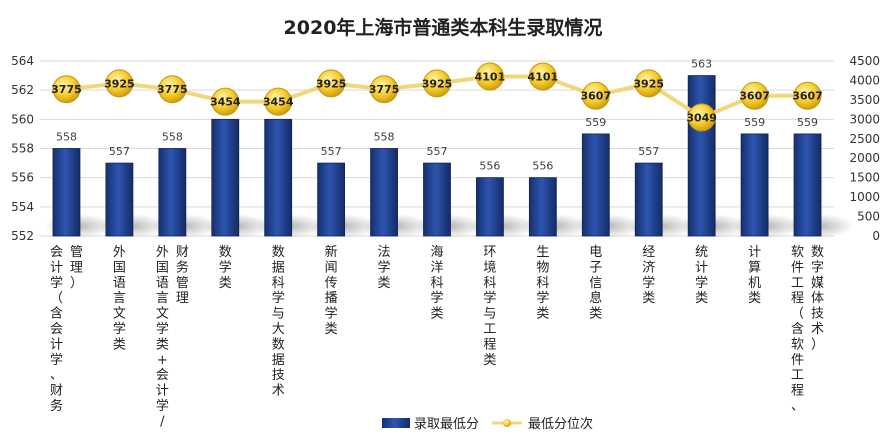 The height and width of the screenshot is (447, 886). What do you see at coordinates (864, 178) in the screenshot?
I see `right-tick-label: 1500` at bounding box center [864, 178].